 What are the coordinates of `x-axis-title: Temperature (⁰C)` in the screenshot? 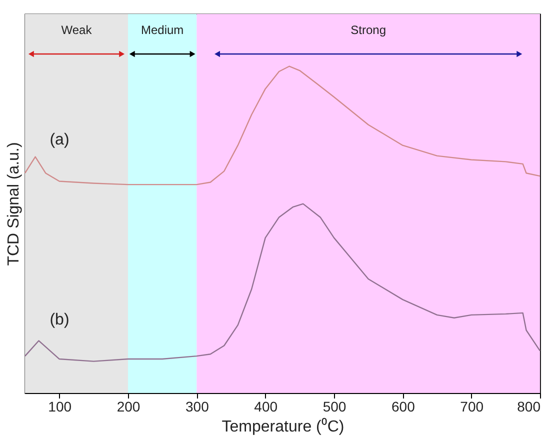 It's located at (283, 427).